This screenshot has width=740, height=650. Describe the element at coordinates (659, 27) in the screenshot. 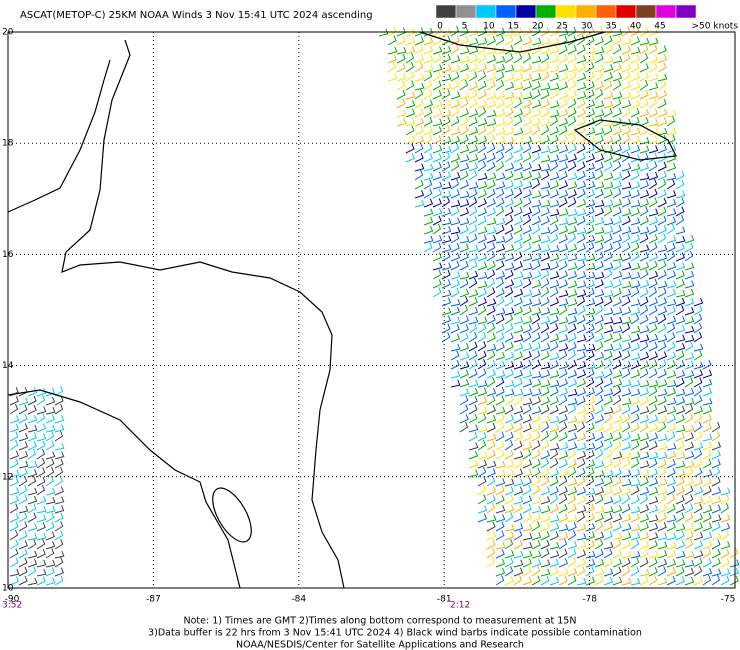

I see `colorbar-label: 45` at that location.